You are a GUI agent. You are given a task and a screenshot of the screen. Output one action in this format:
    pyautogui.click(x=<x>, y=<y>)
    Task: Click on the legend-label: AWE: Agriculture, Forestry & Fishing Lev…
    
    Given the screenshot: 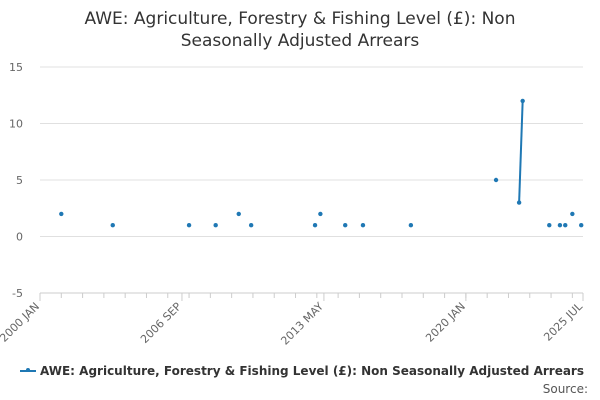 What is the action you would take?
    pyautogui.click(x=312, y=371)
    